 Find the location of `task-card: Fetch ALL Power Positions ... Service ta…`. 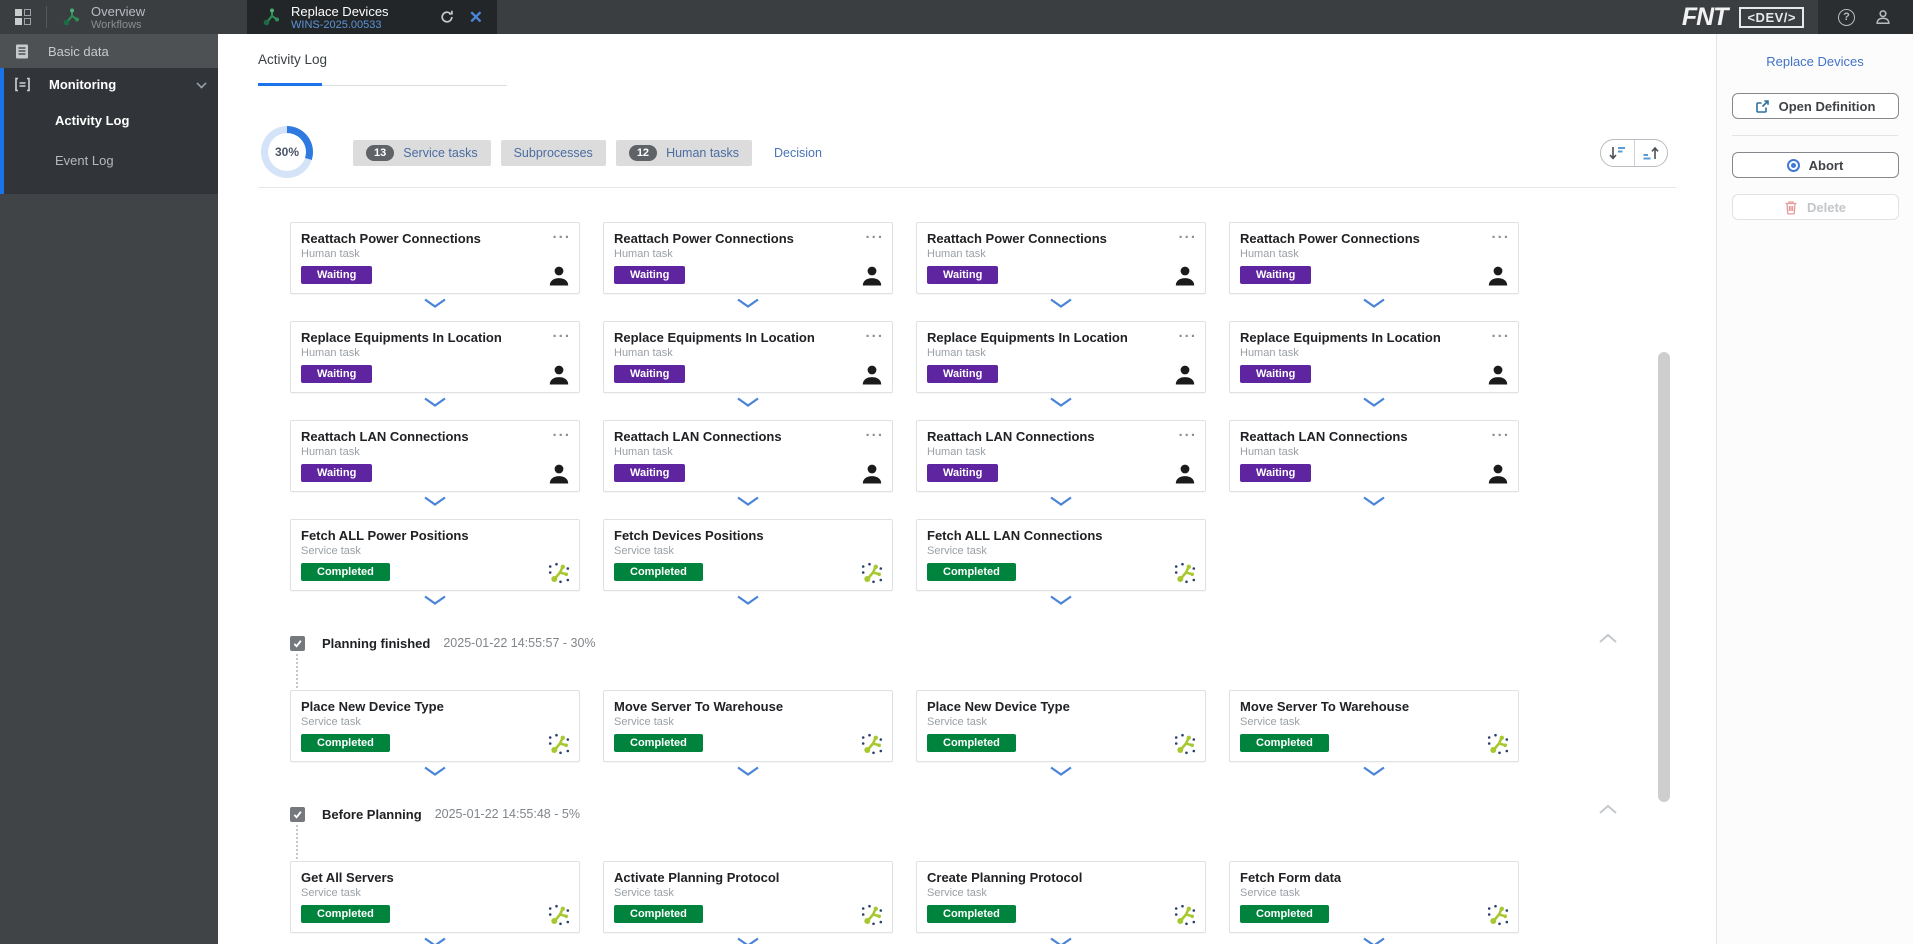

task-card: Fetch ALL Power Positions ... Service ta… is located at coordinates (435, 555).